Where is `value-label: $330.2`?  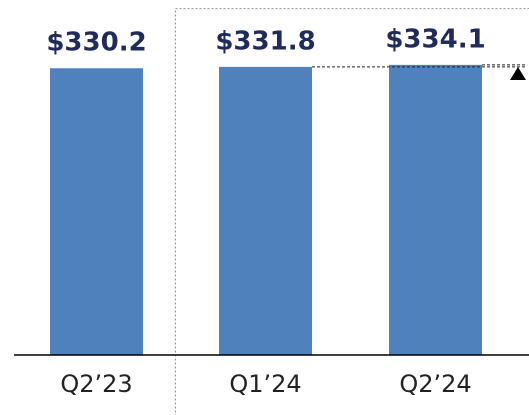 value-label: $330.2 is located at coordinates (96, 43).